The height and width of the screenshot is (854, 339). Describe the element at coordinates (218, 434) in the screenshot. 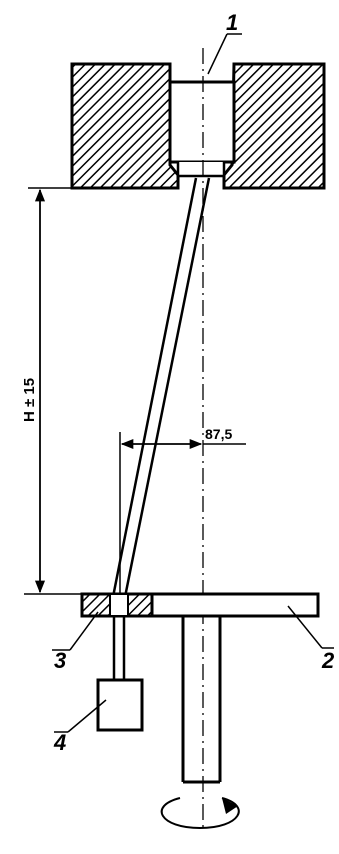

I see `offset-dimension-label: 87,5` at that location.